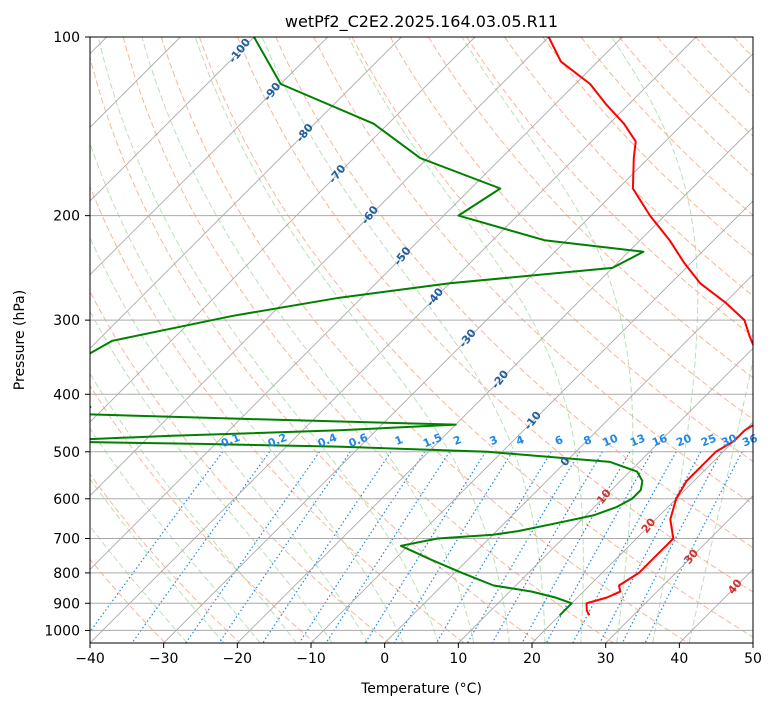  Describe the element at coordinates (494, 440) in the screenshot. I see `mixing-ratio-label: 3` at that location.